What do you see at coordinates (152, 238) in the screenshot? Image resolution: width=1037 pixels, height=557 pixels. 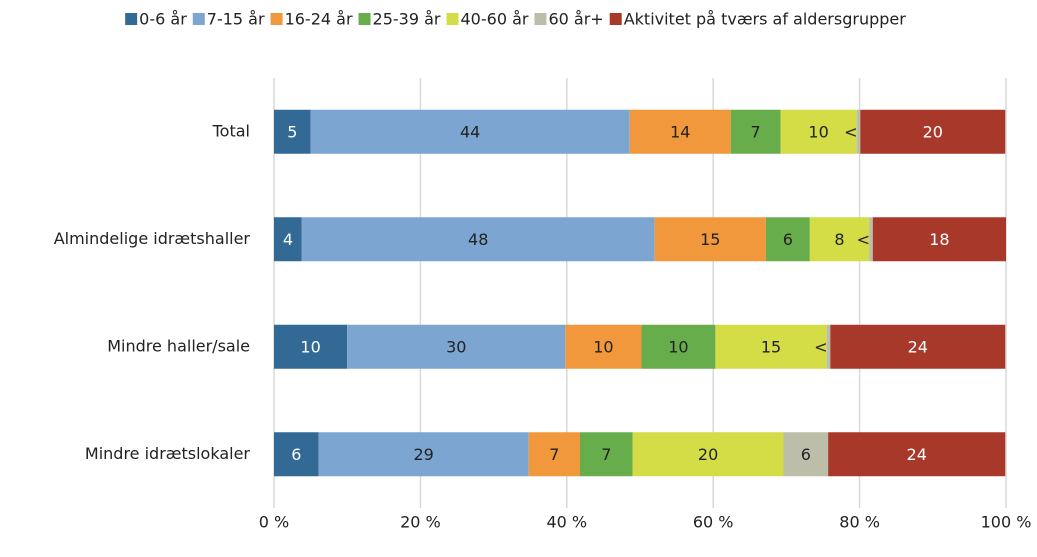 I see `y-tick-label: Almindelige idrætshaller` at bounding box center [152, 238].